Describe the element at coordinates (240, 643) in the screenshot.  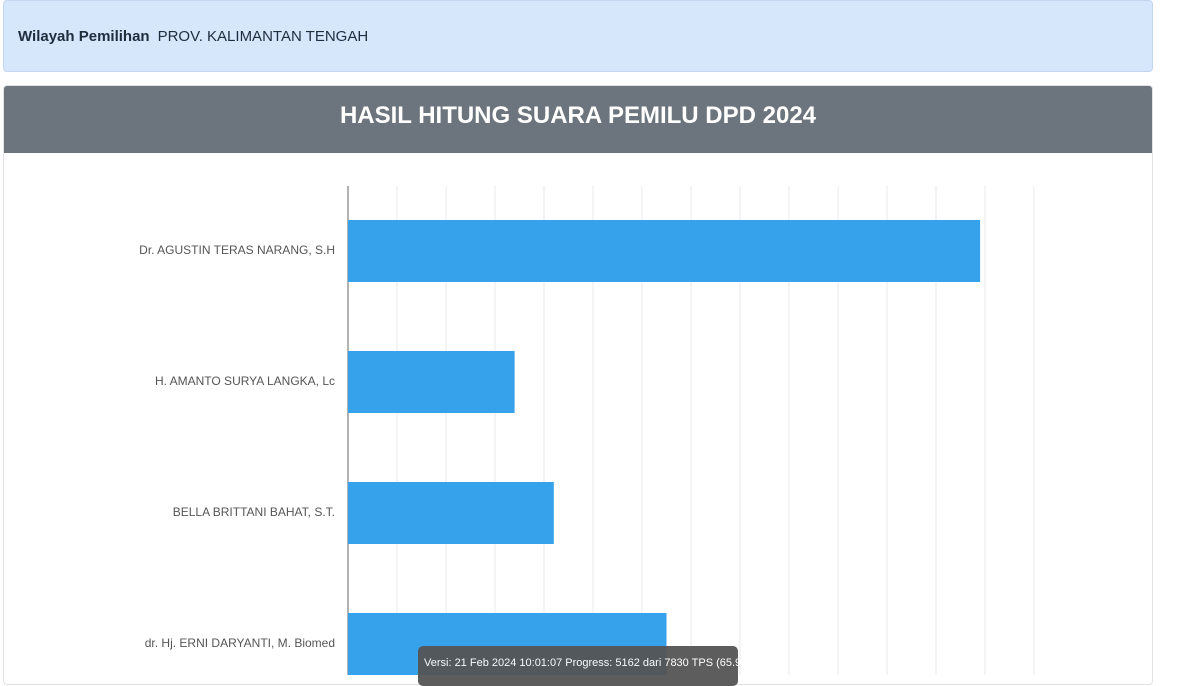
I see `category-label: dr. Hj. ERNI DARYANTI, M. Biomed` at that location.